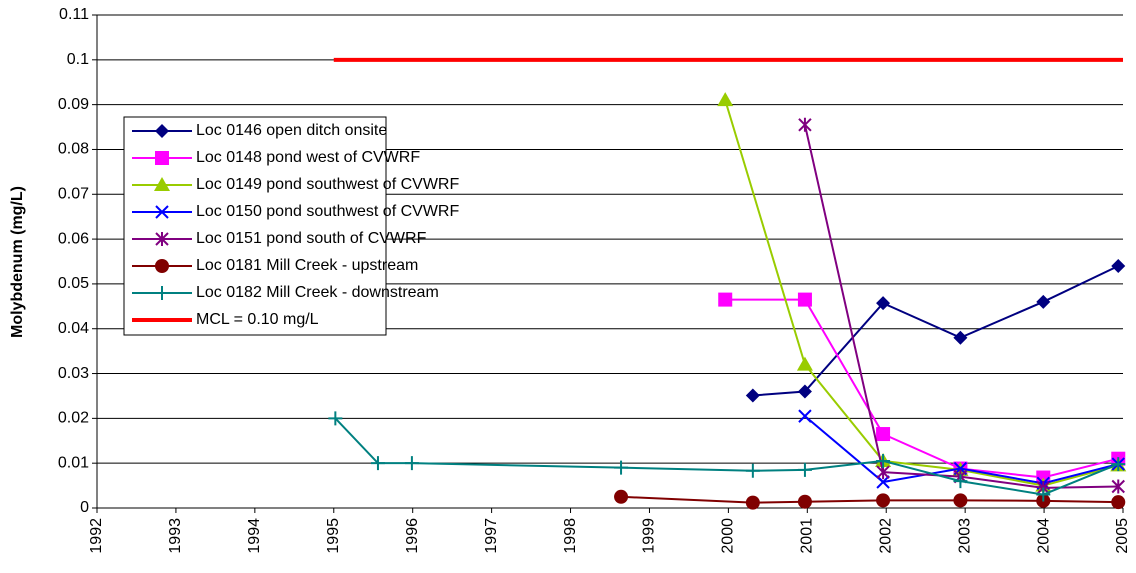 The image size is (1136, 573). I want to click on x-tick-label: 1992, so click(96, 536).